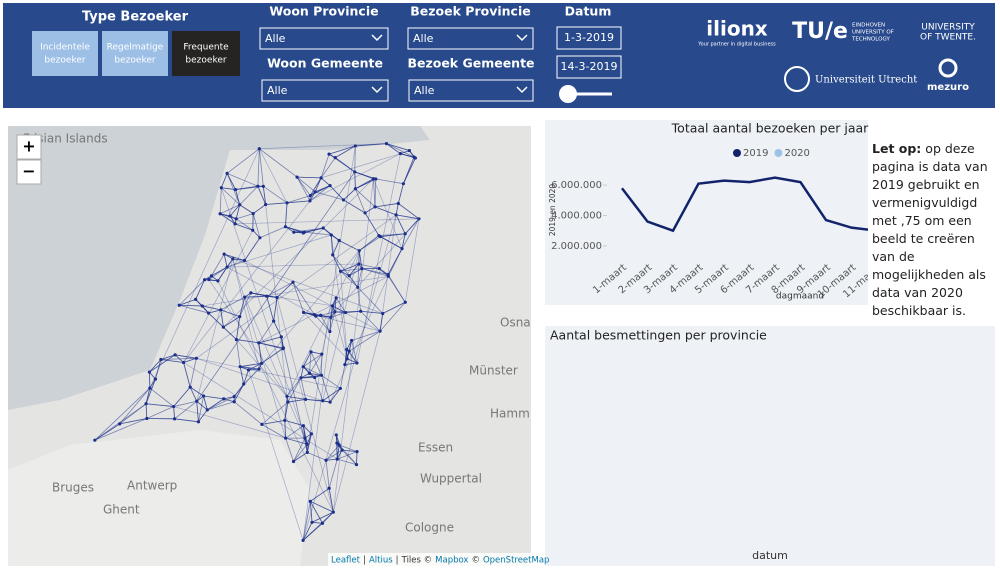 The image size is (1000, 568). Describe the element at coordinates (152, 486) in the screenshot. I see `place-label: Antwerp` at that location.